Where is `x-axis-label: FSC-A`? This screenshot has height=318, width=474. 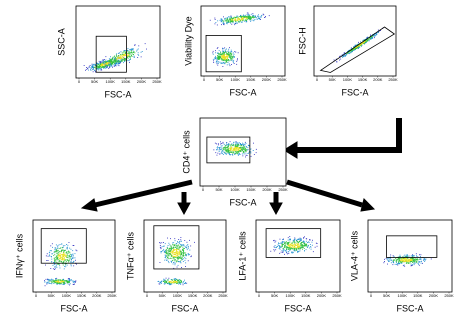 x-axis-label: FSC-A is located at coordinates (410, 308).